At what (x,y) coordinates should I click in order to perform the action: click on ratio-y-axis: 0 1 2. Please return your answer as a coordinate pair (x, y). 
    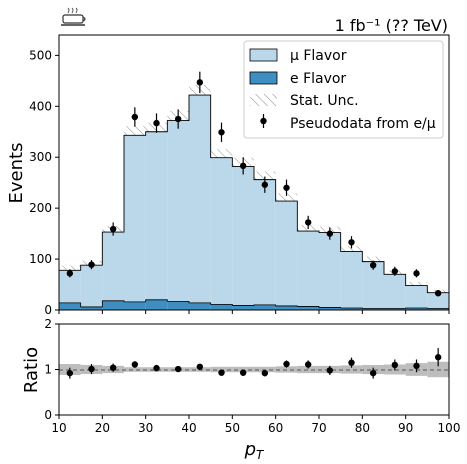
    Looking at the image, I should click on (51, 369).